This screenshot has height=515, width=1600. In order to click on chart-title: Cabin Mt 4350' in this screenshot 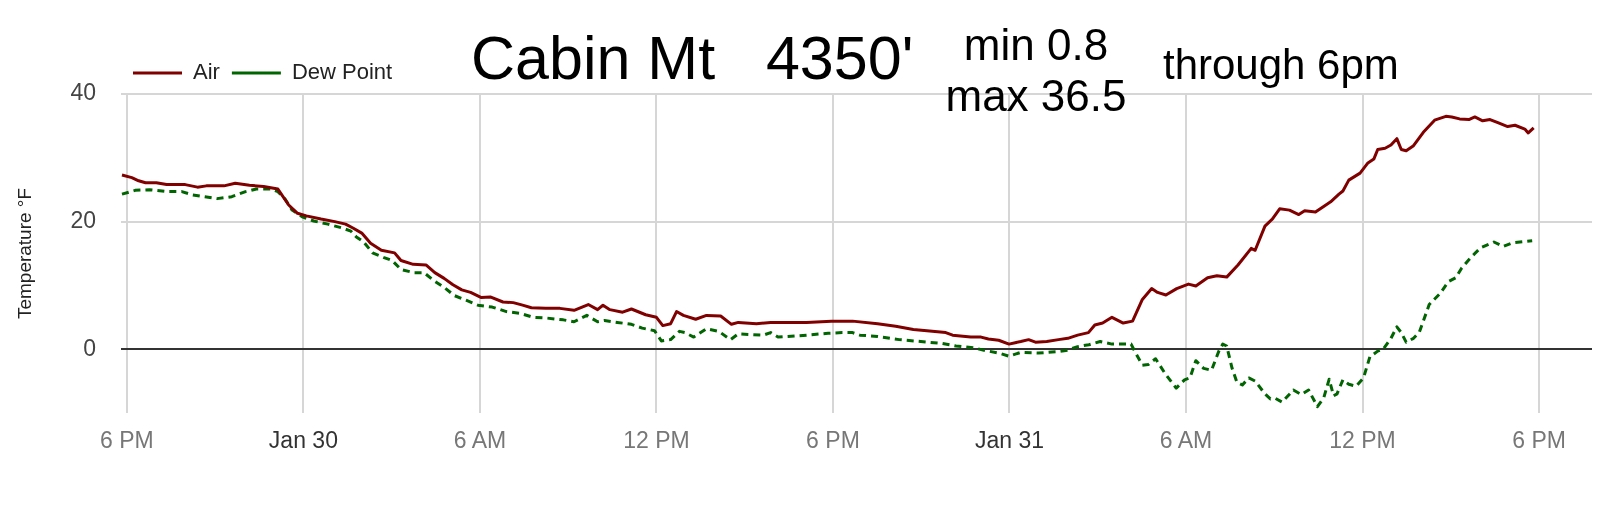, I will do `click(692, 58)`.